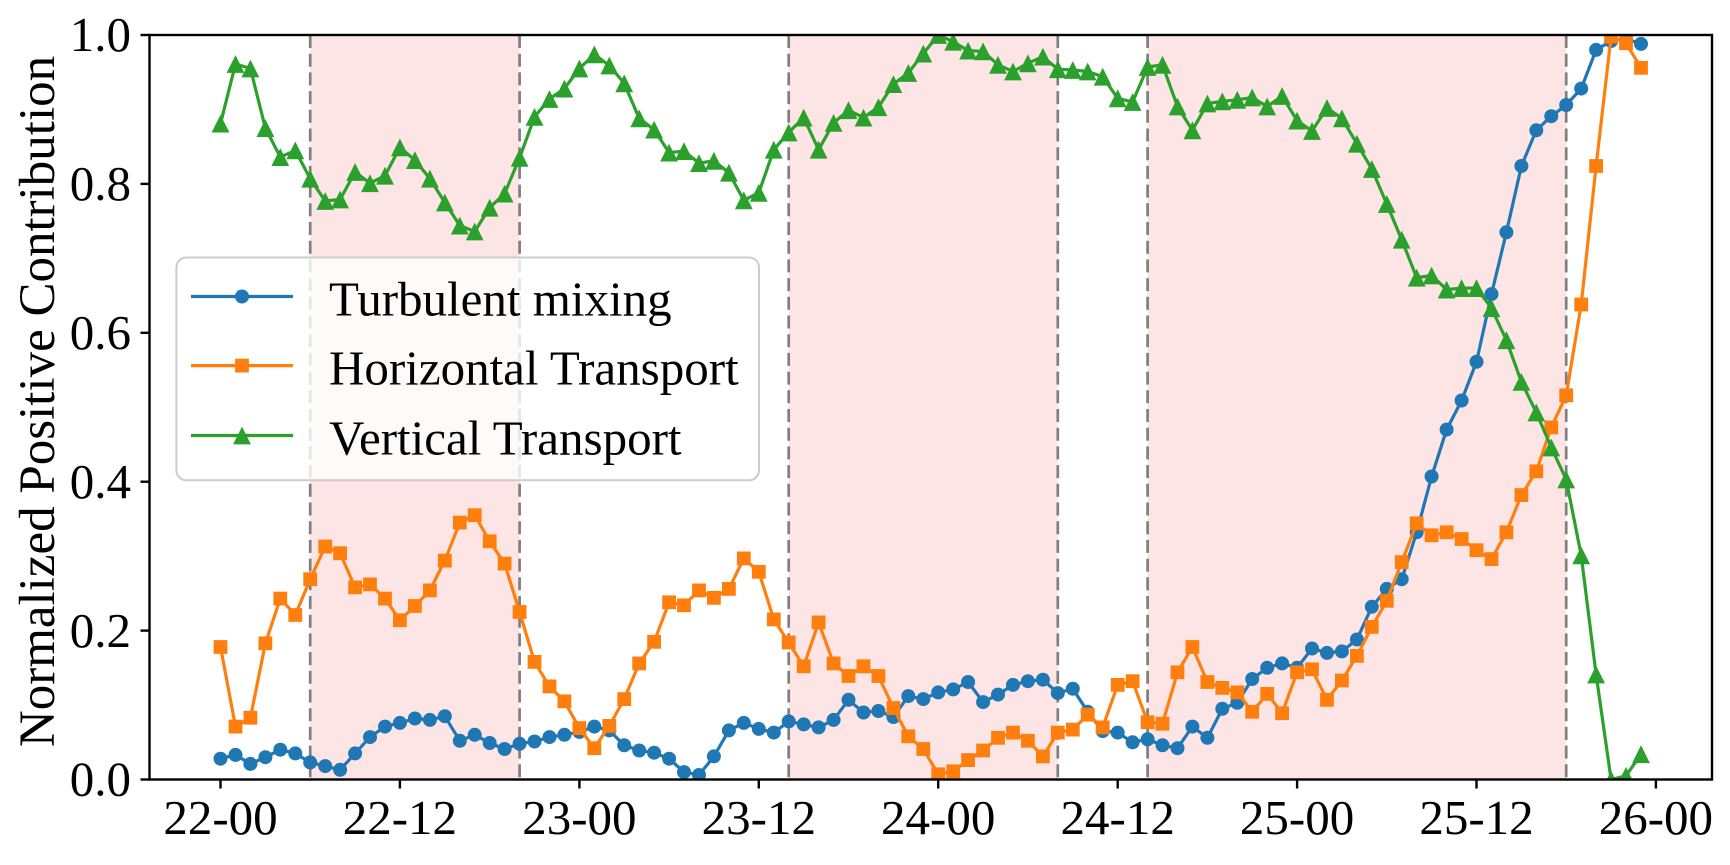  I want to click on svg-text: 24-00, so click(938, 817).